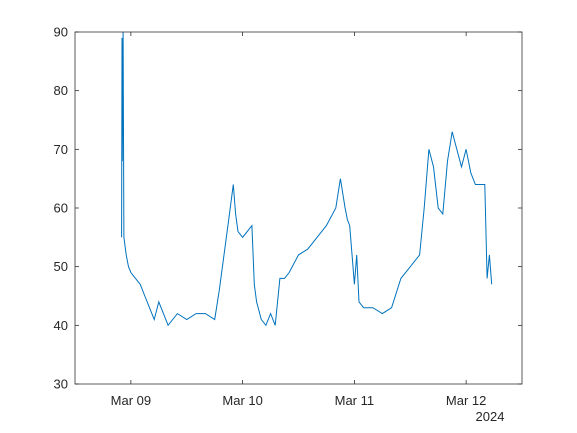 Image resolution: width=577 pixels, height=433 pixels. Describe the element at coordinates (466, 400) in the screenshot. I see `x-tick-label: Mar 12` at that location.